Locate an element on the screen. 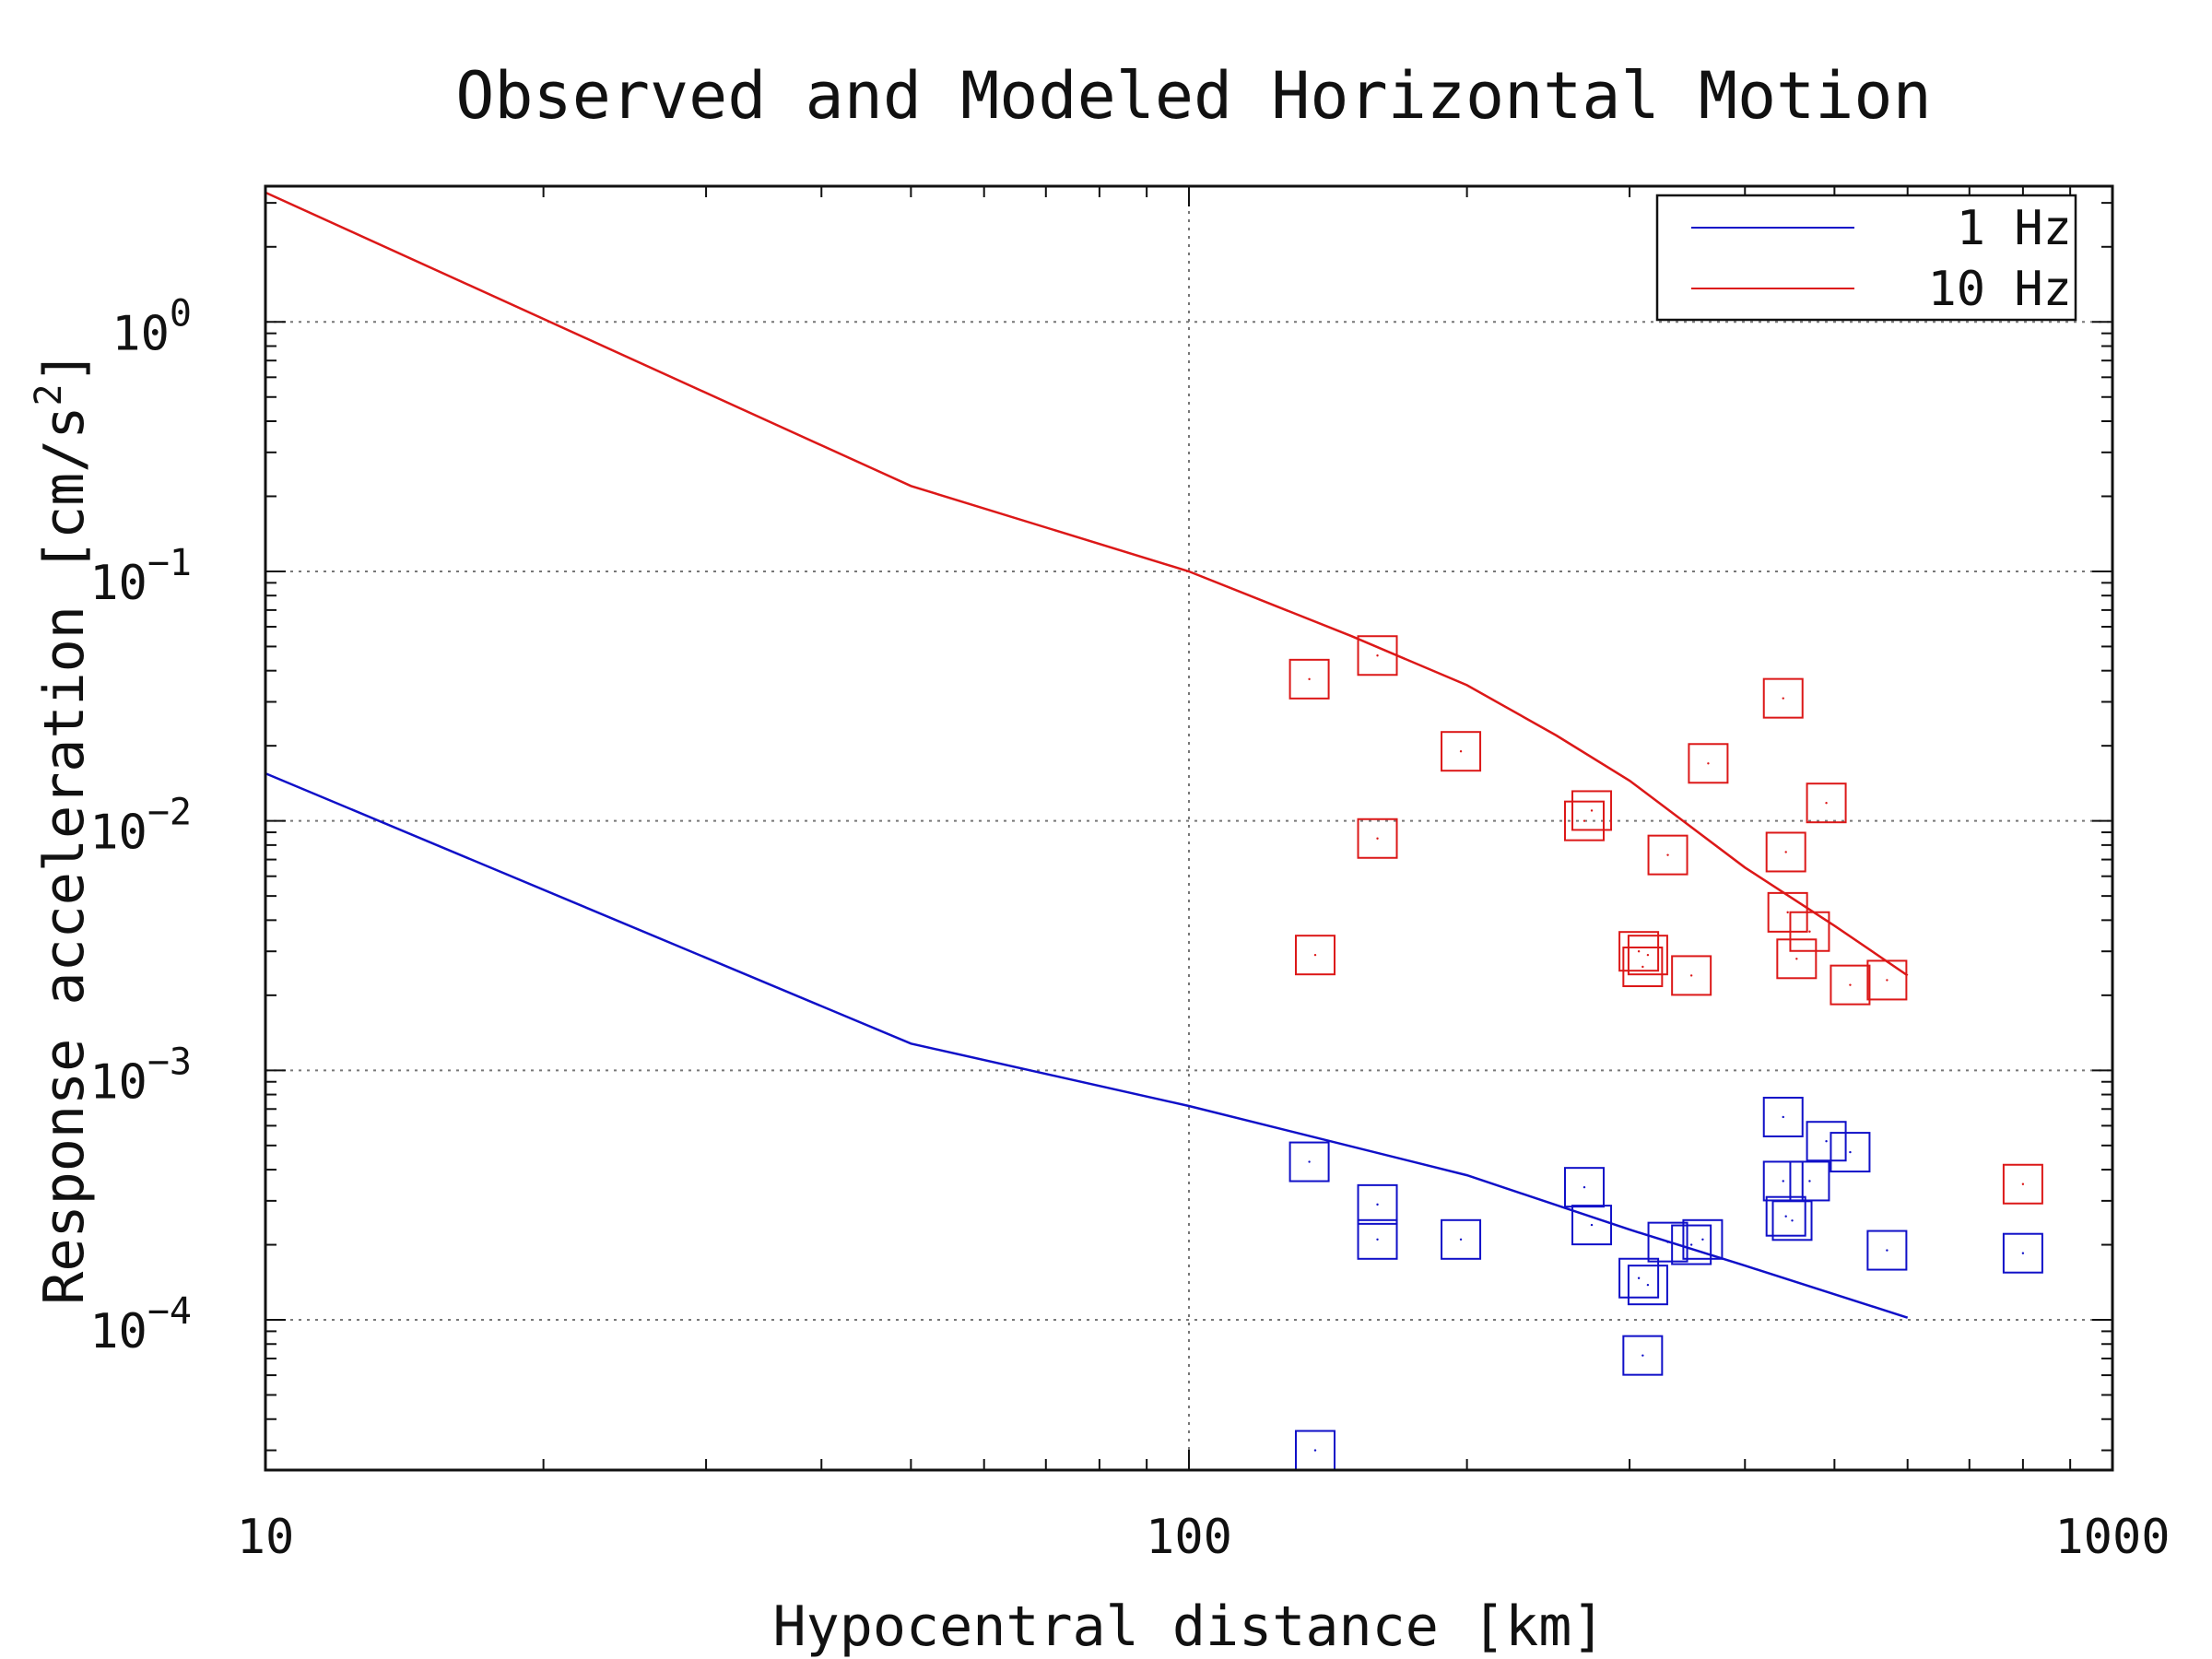 This screenshot has width=2212, height=1659. chart-title: Observed and Modeled Horizontal Motion is located at coordinates (1193, 96).